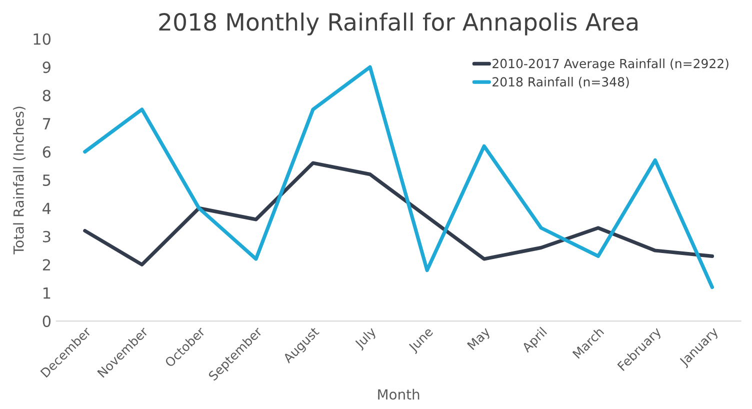 Image resolution: width=752 pixels, height=409 pixels. Describe the element at coordinates (399, 394) in the screenshot. I see `x-axis-title: Month` at that location.